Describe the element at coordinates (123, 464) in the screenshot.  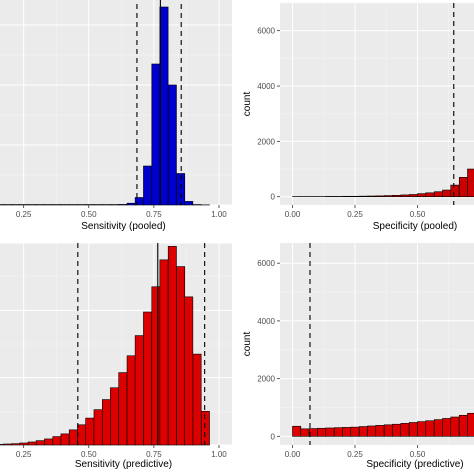
I see `x-axis-title: Sensitivity (predictive)` at that location.